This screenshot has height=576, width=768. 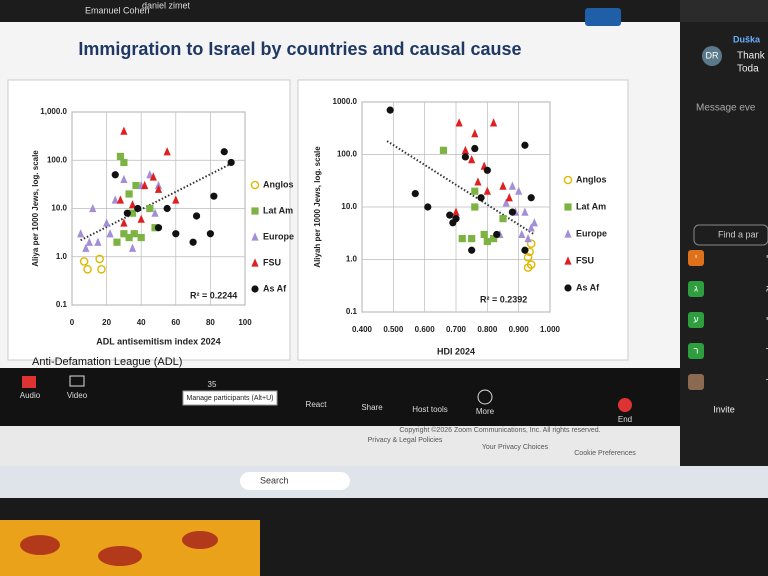 I want to click on tooltip-text: Manage participants (Alt+U), so click(x=230, y=398).